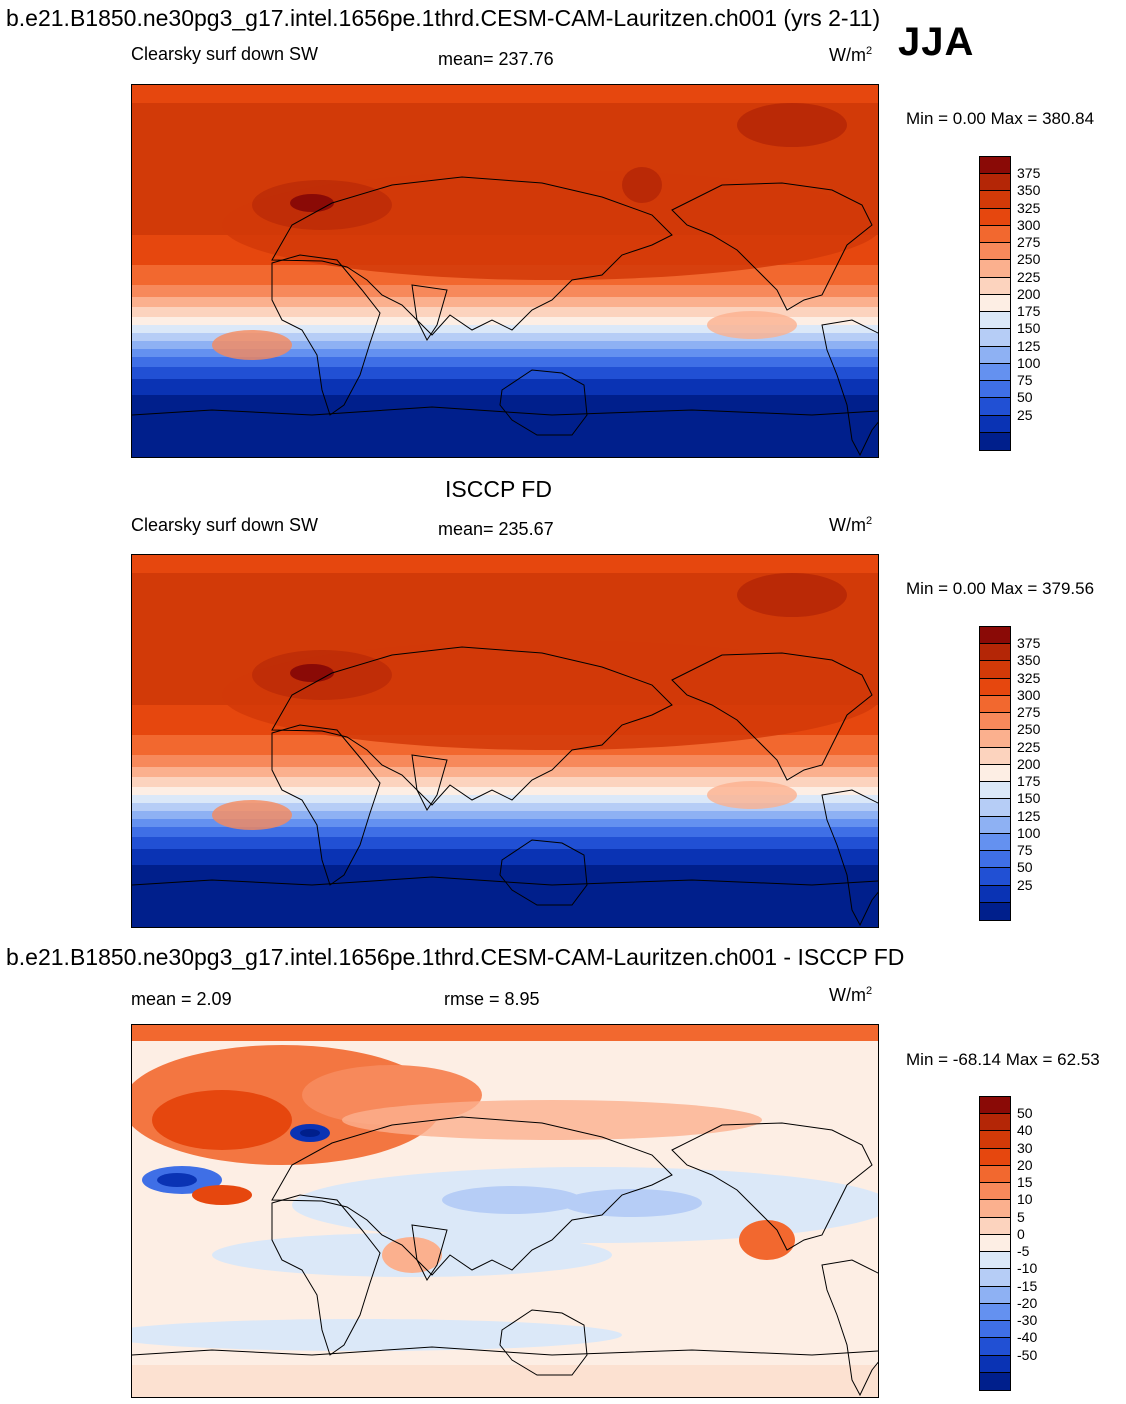 The height and width of the screenshot is (1404, 1126). I want to click on panel2-colorbar, so click(995, 773).